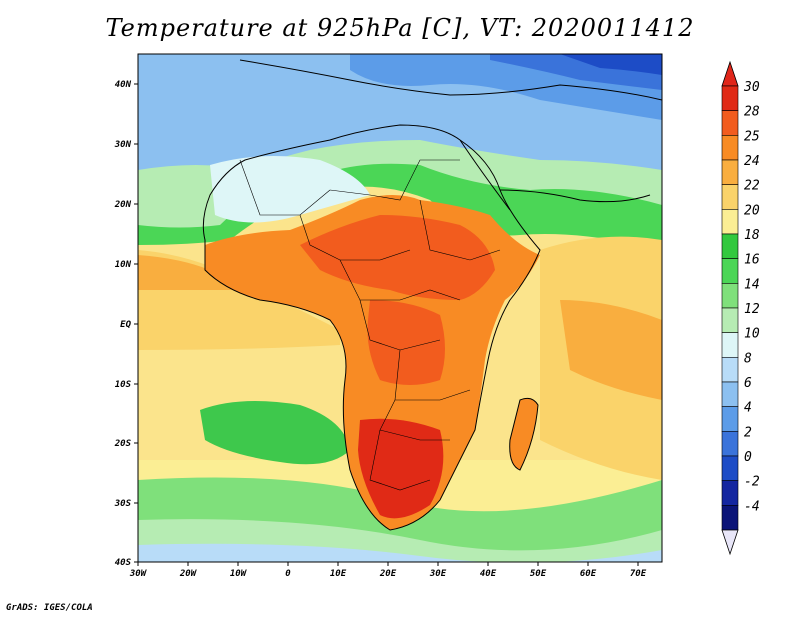 This screenshot has width=800, height=618. Describe the element at coordinates (123, 205) in the screenshot. I see `lat-tick-label: 20N` at that location.